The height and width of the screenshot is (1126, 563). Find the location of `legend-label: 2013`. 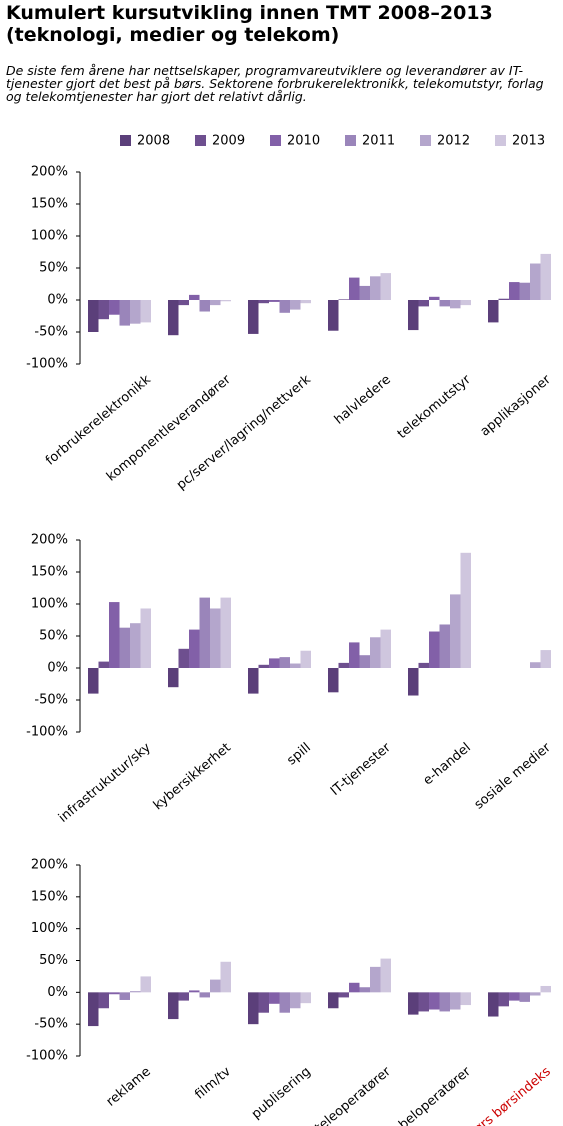

legend-label: 2013 is located at coordinates (528, 141).